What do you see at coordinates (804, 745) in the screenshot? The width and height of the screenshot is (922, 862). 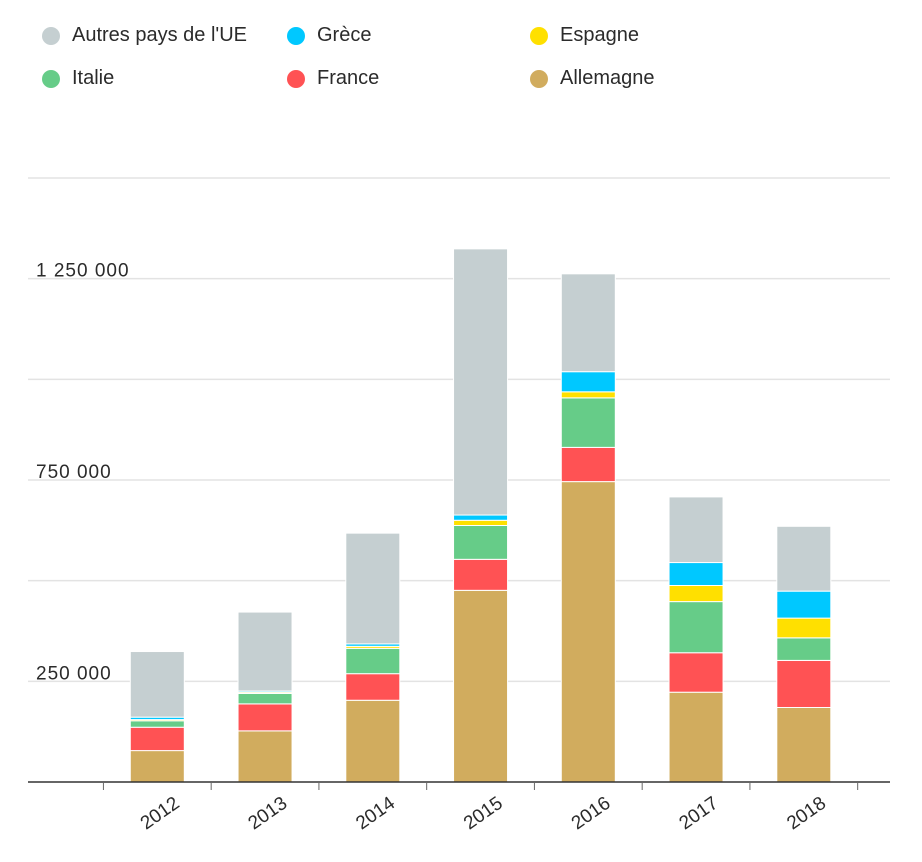 I see `bar-segment-allemagne-2018` at bounding box center [804, 745].